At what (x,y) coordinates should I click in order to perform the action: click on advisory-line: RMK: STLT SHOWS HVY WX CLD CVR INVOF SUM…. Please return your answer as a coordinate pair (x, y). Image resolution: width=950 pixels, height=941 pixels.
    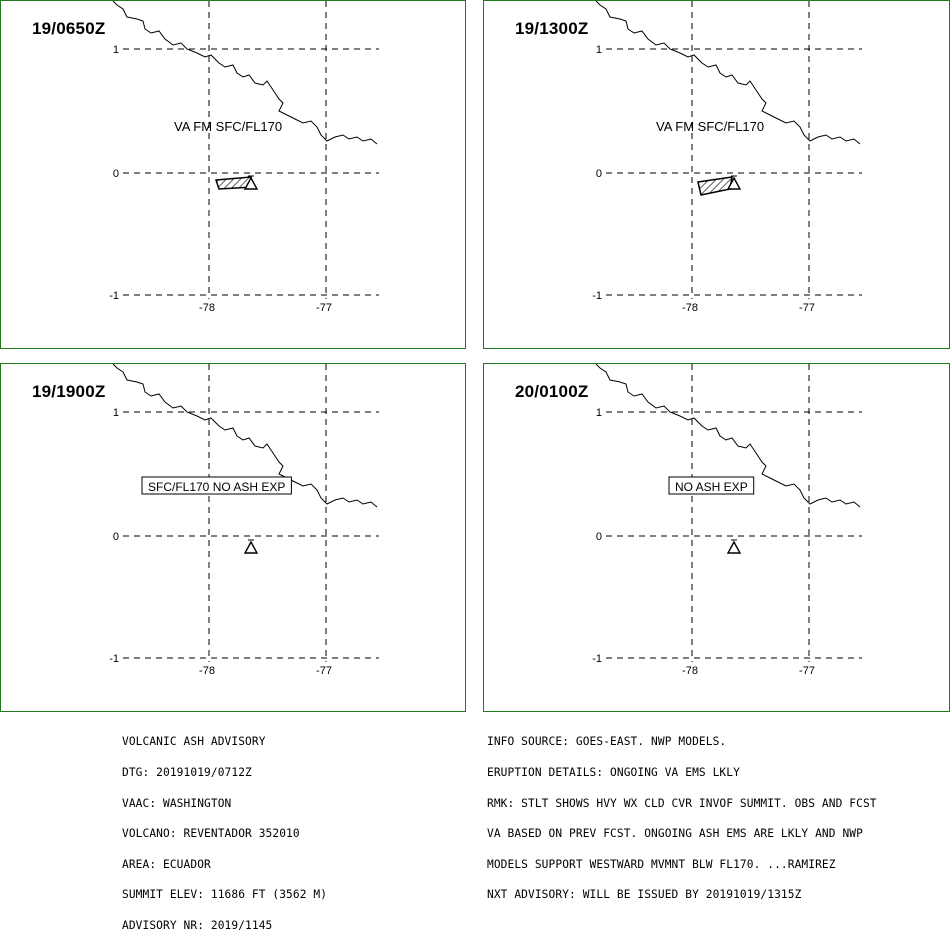
    Looking at the image, I should click on (682, 803).